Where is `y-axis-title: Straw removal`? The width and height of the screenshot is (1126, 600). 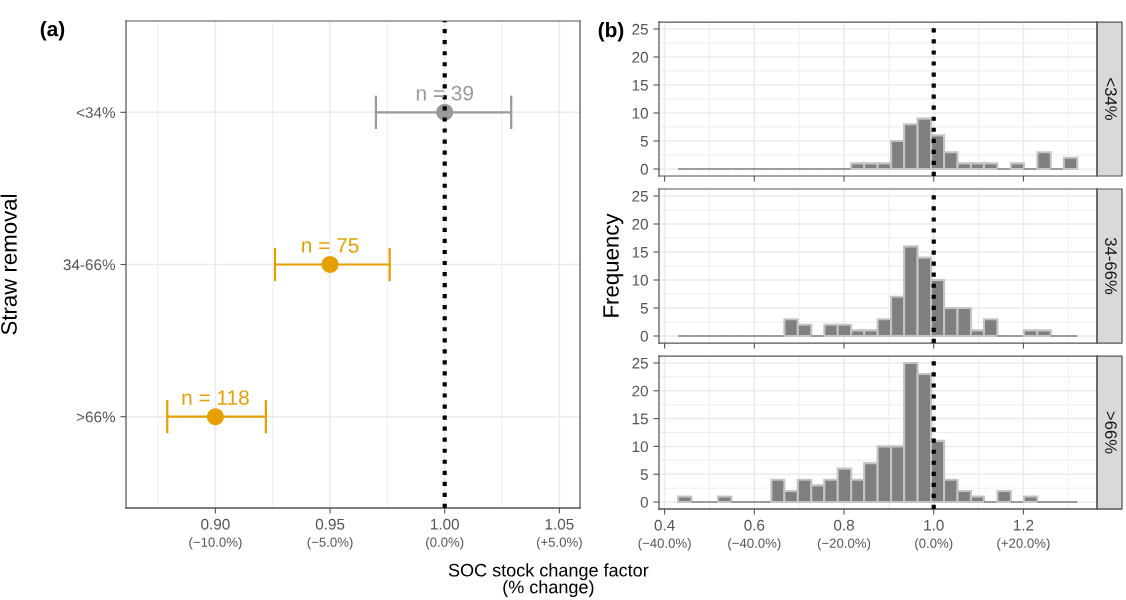
y-axis-title: Straw removal is located at coordinates (8, 264).